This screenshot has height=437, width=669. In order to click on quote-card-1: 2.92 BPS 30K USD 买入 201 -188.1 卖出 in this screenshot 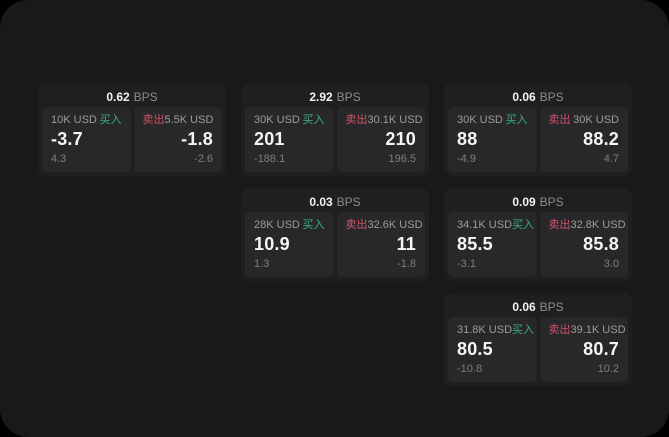, I will do `click(335, 129)`.